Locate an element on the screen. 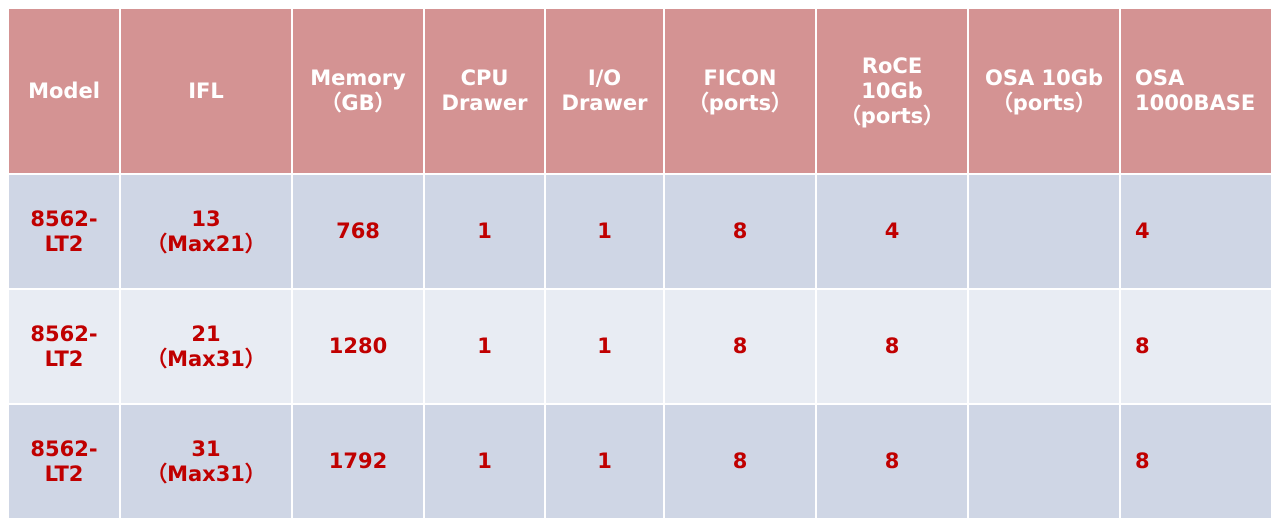  header-text: （GB） is located at coordinates (358, 103).